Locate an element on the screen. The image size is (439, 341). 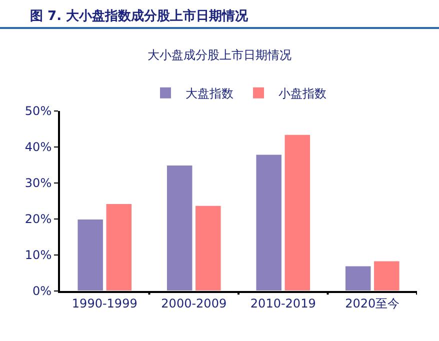
y-tick-label: 10% is located at coordinates (38, 255).